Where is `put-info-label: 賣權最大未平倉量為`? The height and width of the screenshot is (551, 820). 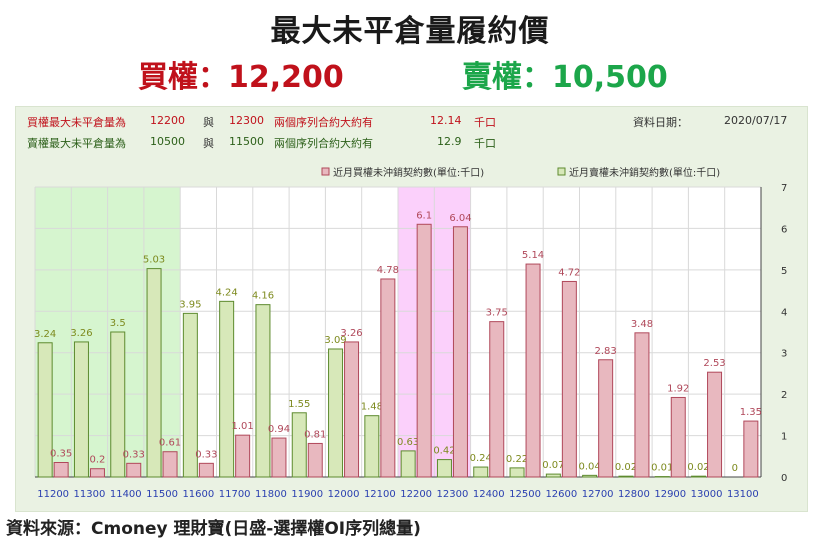
put-info-label: 賣權最大未平倉量為 is located at coordinates (76, 143).